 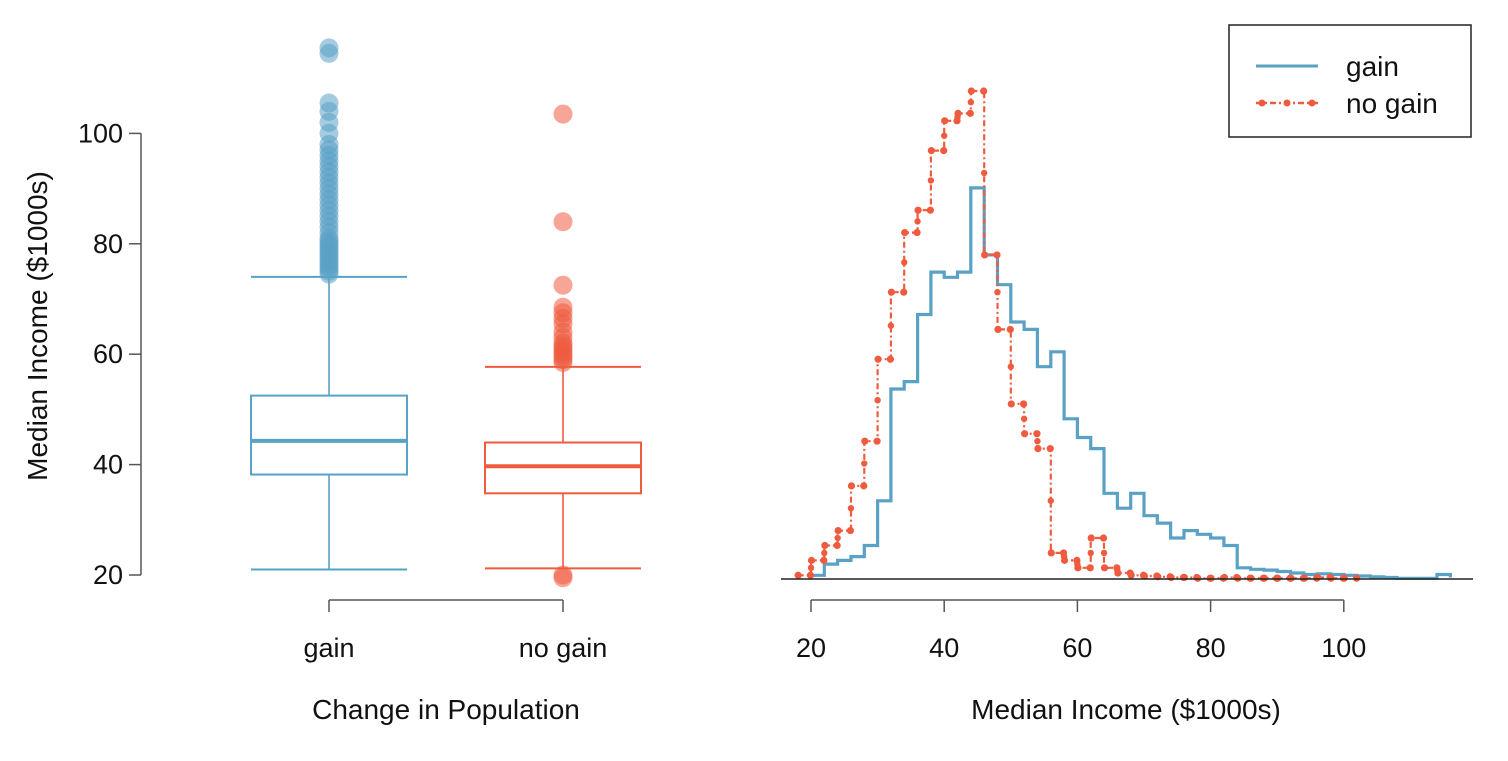 What do you see at coordinates (446, 709) in the screenshot?
I see `boxplot-x-axis-title: Change in Population` at bounding box center [446, 709].